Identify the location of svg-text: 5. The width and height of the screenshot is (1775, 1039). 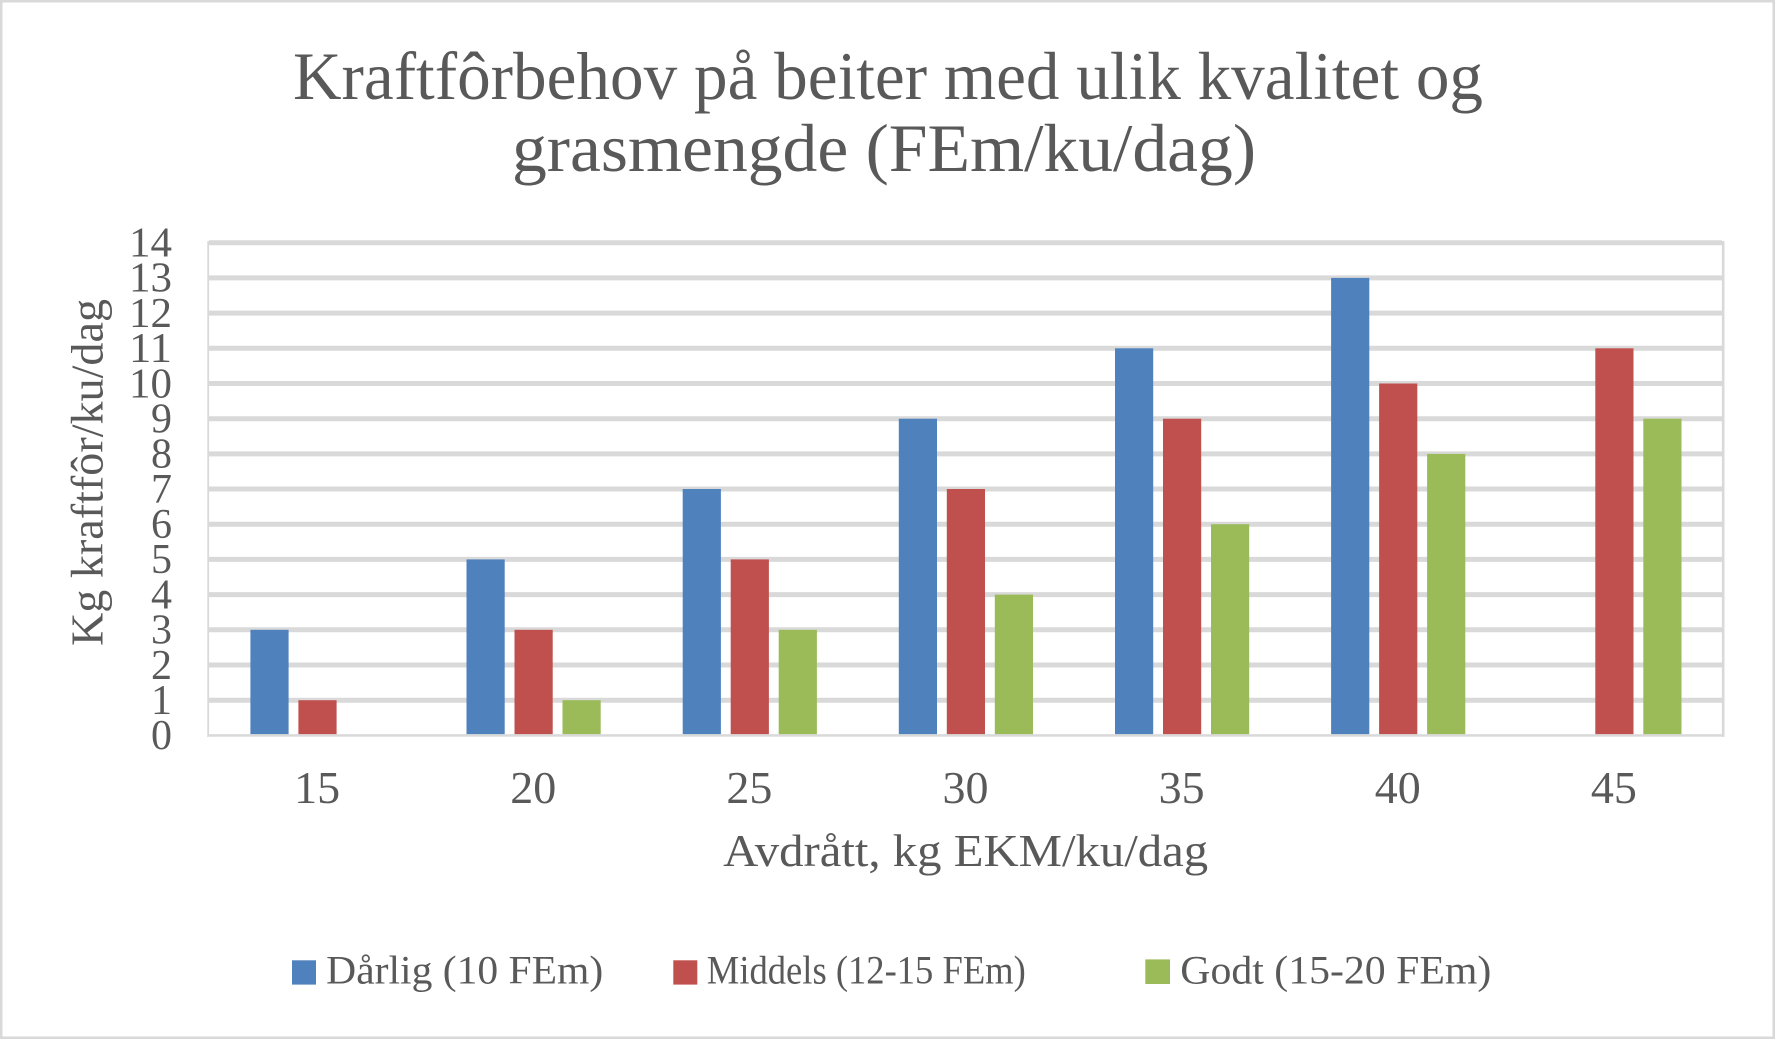
(161, 560).